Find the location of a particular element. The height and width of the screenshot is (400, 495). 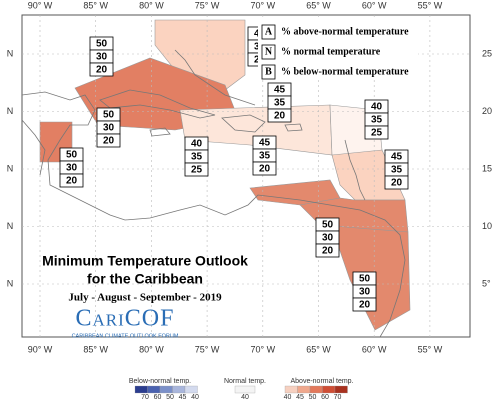

logo-tagline: CARIBBEAN CLIMATE OUTLOOK FORUM is located at coordinates (125, 336).